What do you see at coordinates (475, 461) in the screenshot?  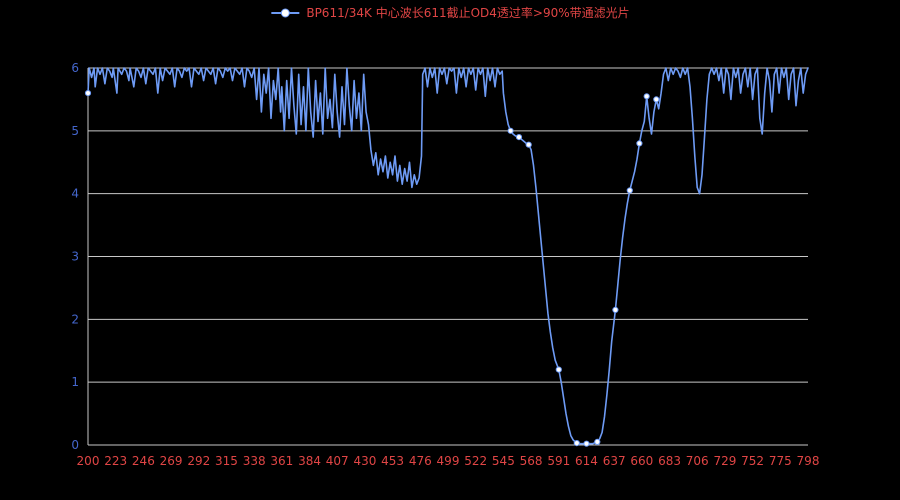 I see `x-tick-label: 522` at bounding box center [475, 461].